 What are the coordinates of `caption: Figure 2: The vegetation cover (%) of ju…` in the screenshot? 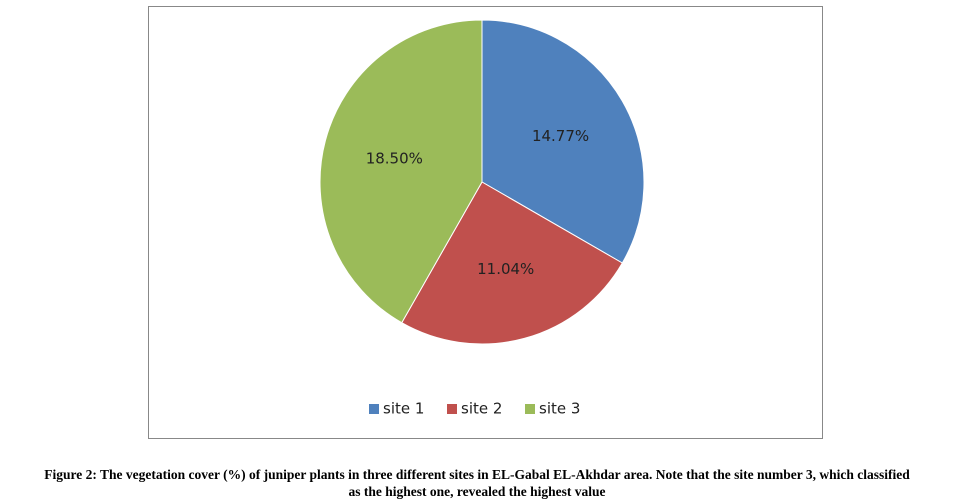 It's located at (477, 483).